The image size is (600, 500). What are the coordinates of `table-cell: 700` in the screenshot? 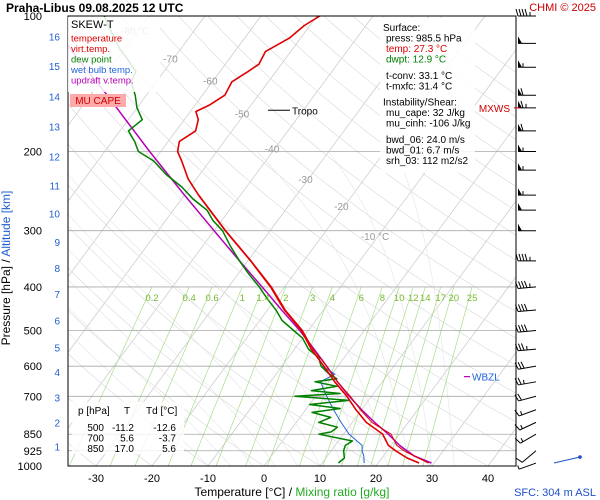 It's located at (95, 439).